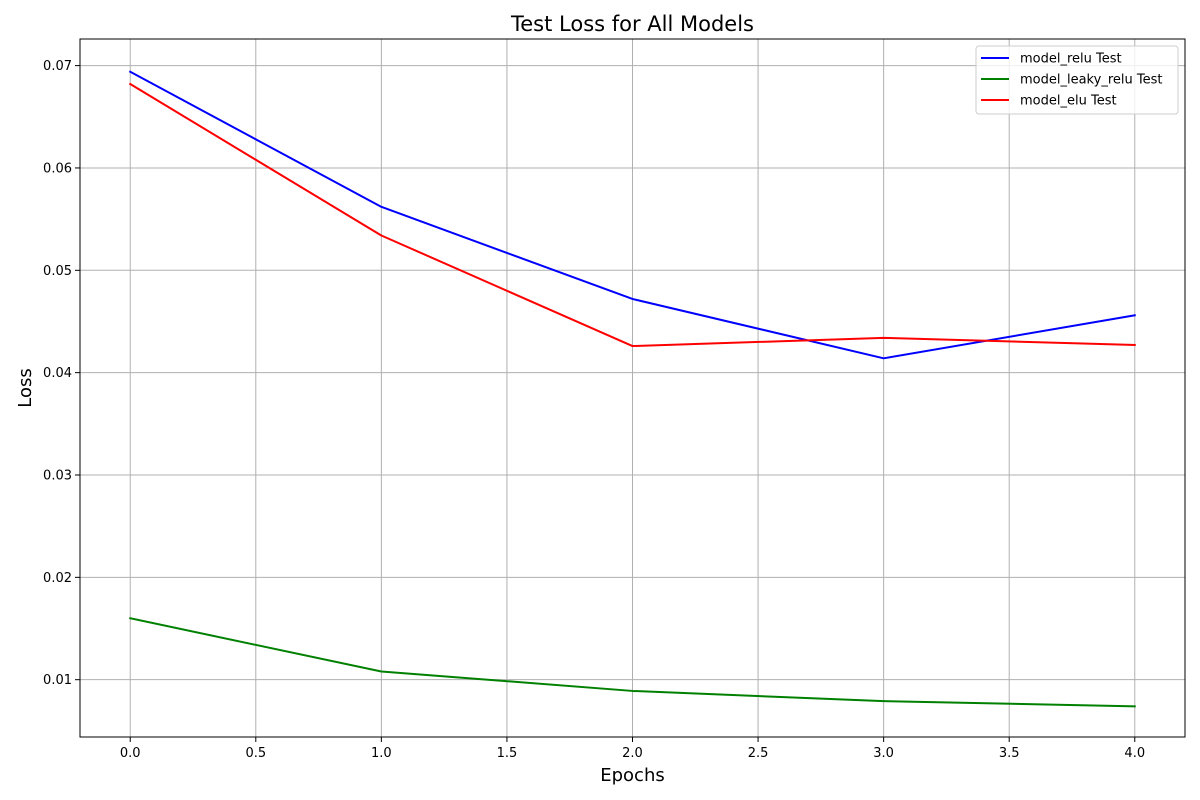 This screenshot has height=800, width=1200. I want to click on x-axis-title: Epochs, so click(632, 775).